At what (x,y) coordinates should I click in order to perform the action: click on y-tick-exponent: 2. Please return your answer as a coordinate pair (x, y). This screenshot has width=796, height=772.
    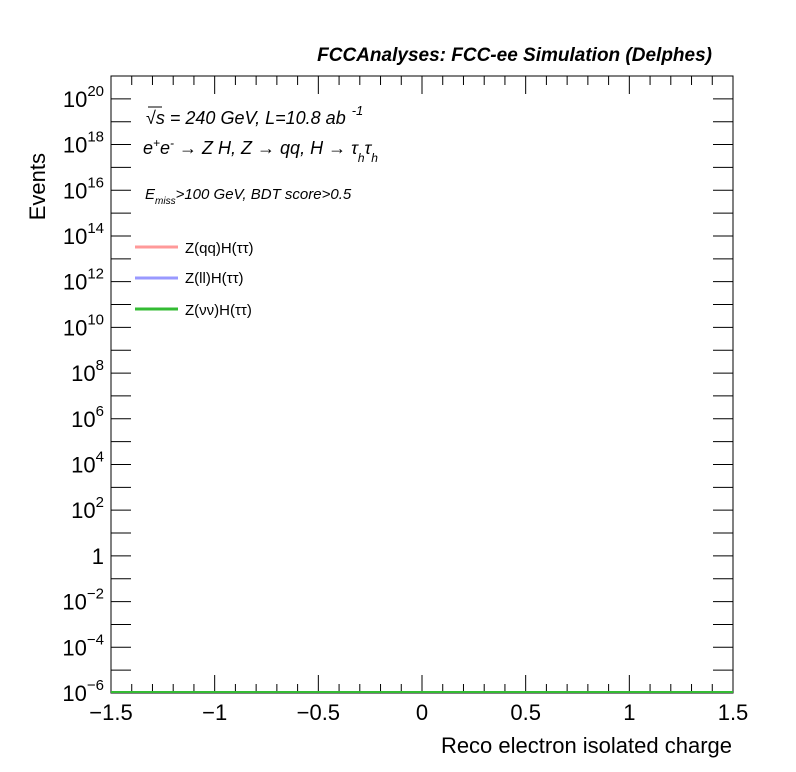
    Looking at the image, I should click on (100, 502).